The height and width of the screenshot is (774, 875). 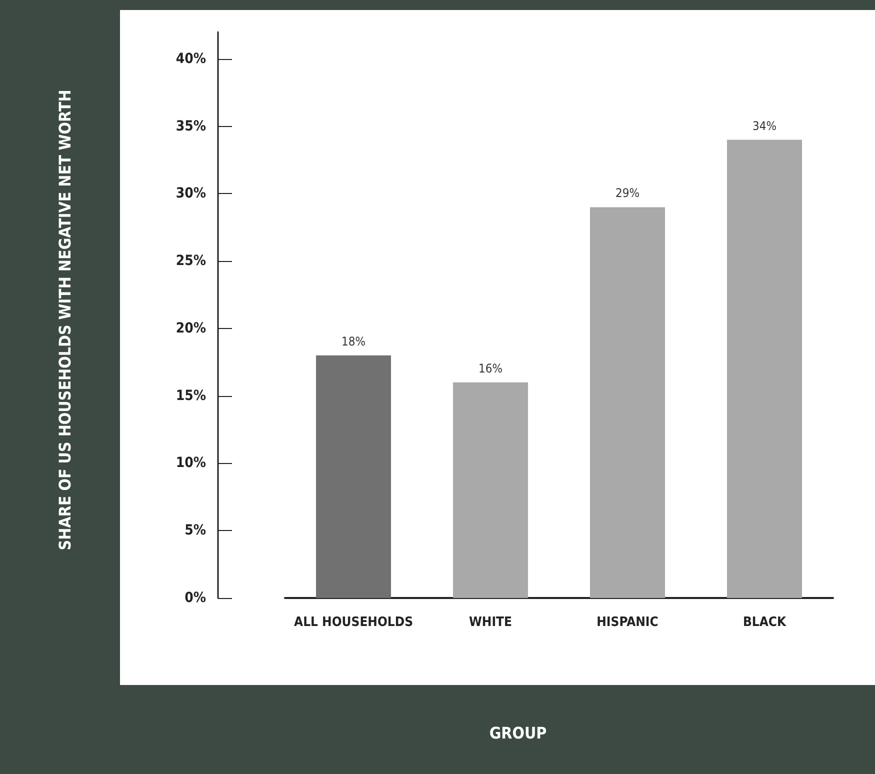 I want to click on text: SHARE OF US HOUSEHOLDS WITH NEGATIVE NET WORTH, so click(x=65, y=320).